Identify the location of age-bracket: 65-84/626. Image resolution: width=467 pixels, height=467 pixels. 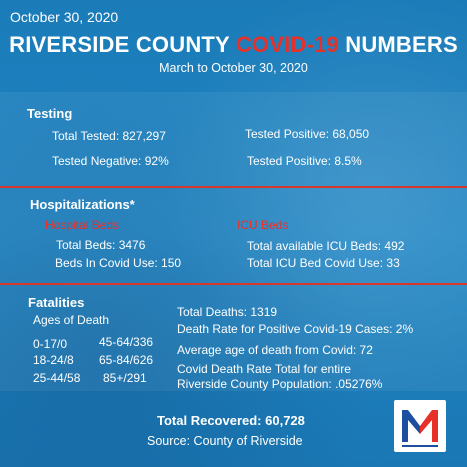
(126, 360).